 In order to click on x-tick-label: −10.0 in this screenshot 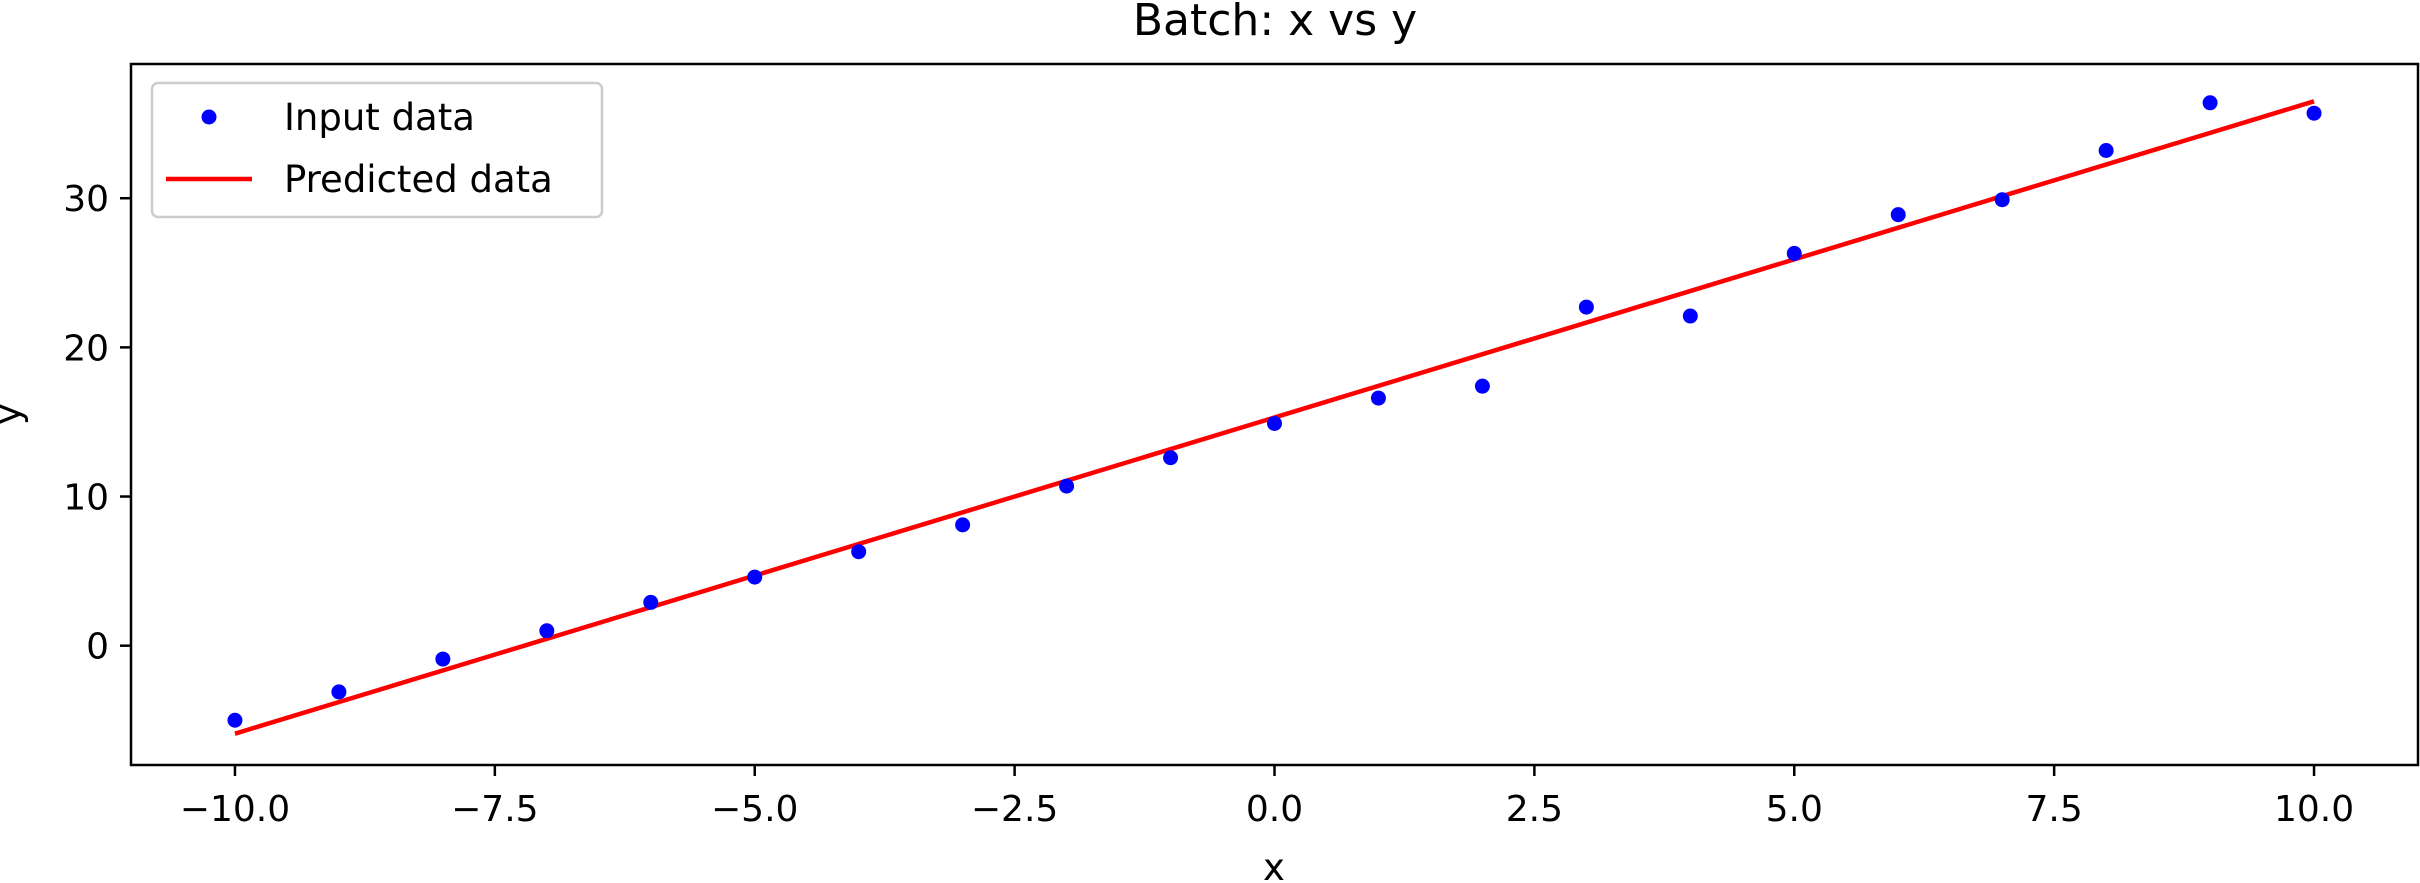, I will do `click(235, 809)`.